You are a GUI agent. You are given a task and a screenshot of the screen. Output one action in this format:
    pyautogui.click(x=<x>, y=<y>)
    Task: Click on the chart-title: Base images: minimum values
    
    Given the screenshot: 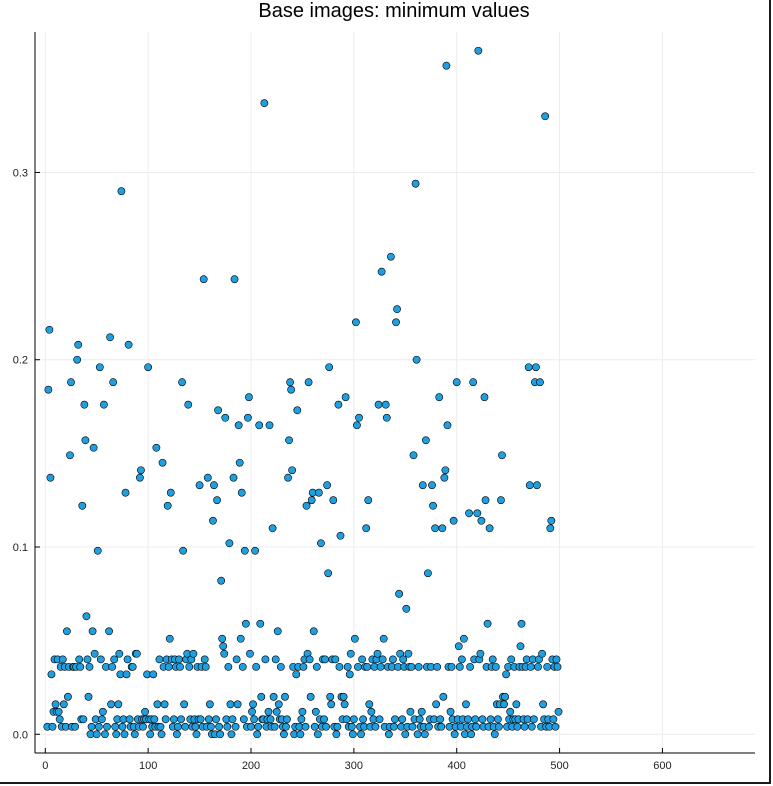 What is the action you would take?
    pyautogui.click(x=393, y=11)
    